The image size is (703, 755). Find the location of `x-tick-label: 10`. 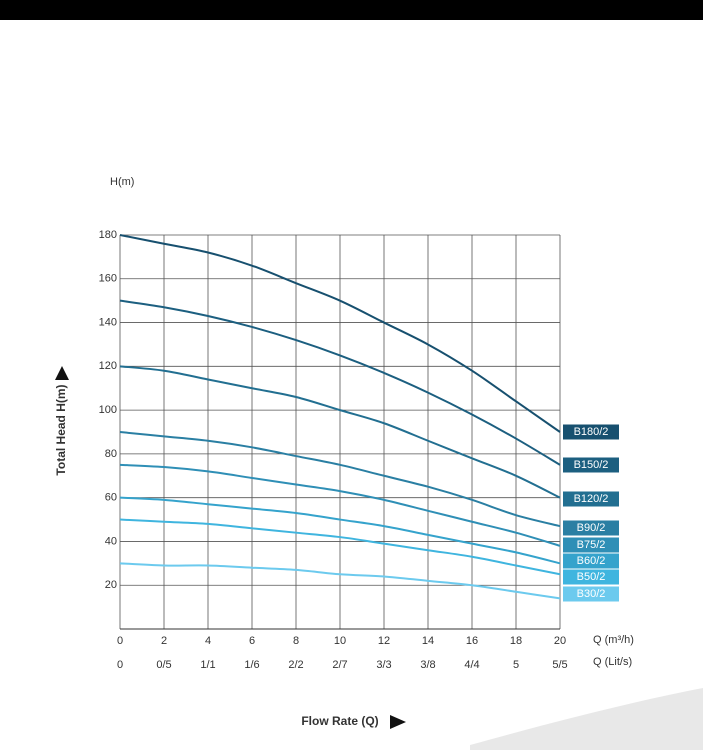

x-tick-label: 10 is located at coordinates (340, 641).